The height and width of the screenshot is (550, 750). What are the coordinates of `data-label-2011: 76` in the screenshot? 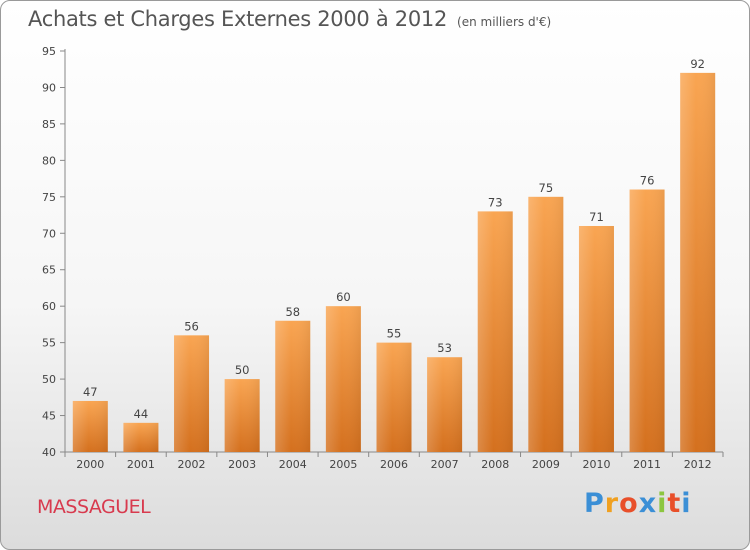 It's located at (647, 181).